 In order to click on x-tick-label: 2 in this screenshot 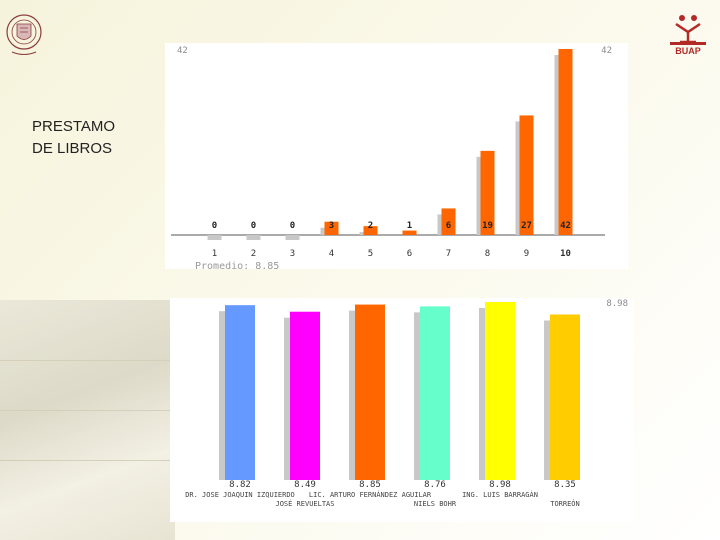, I will do `click(253, 254)`.